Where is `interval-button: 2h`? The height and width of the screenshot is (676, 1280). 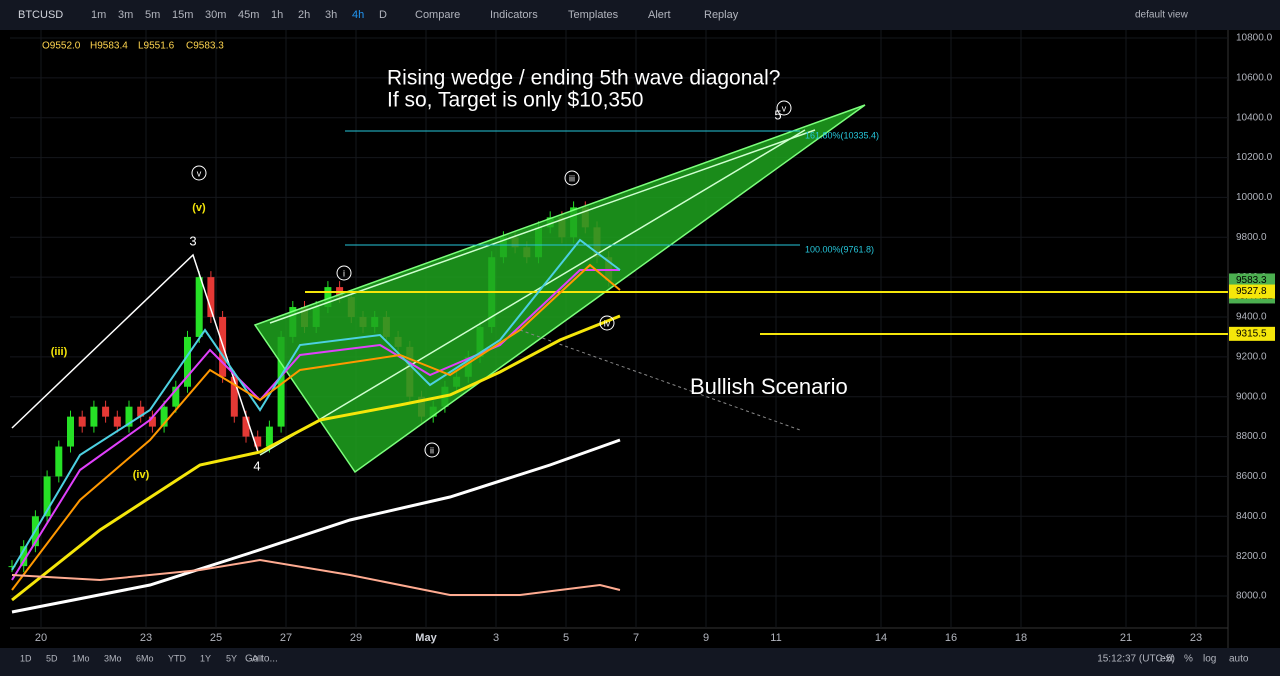
interval-button: 2h is located at coordinates (304, 15).